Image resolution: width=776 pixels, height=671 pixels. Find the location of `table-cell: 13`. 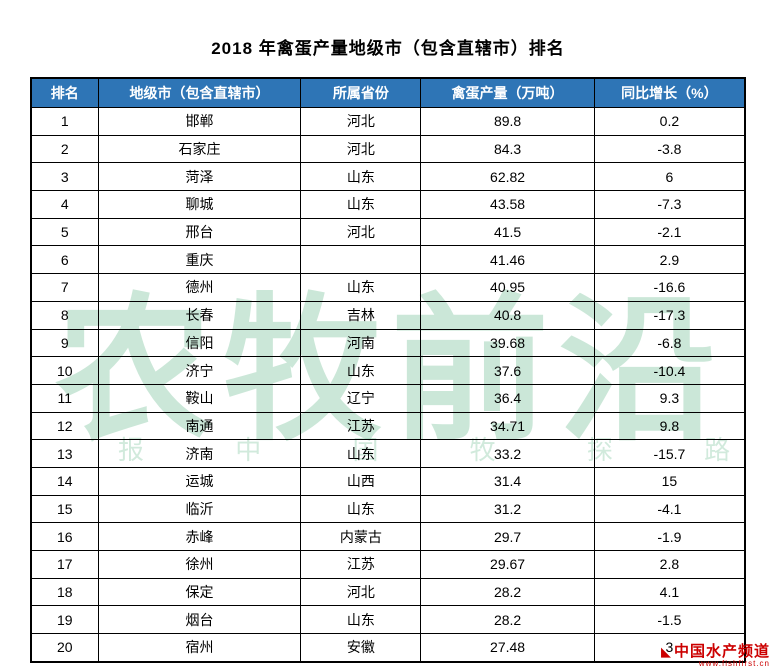

table-cell: 13 is located at coordinates (64, 453).